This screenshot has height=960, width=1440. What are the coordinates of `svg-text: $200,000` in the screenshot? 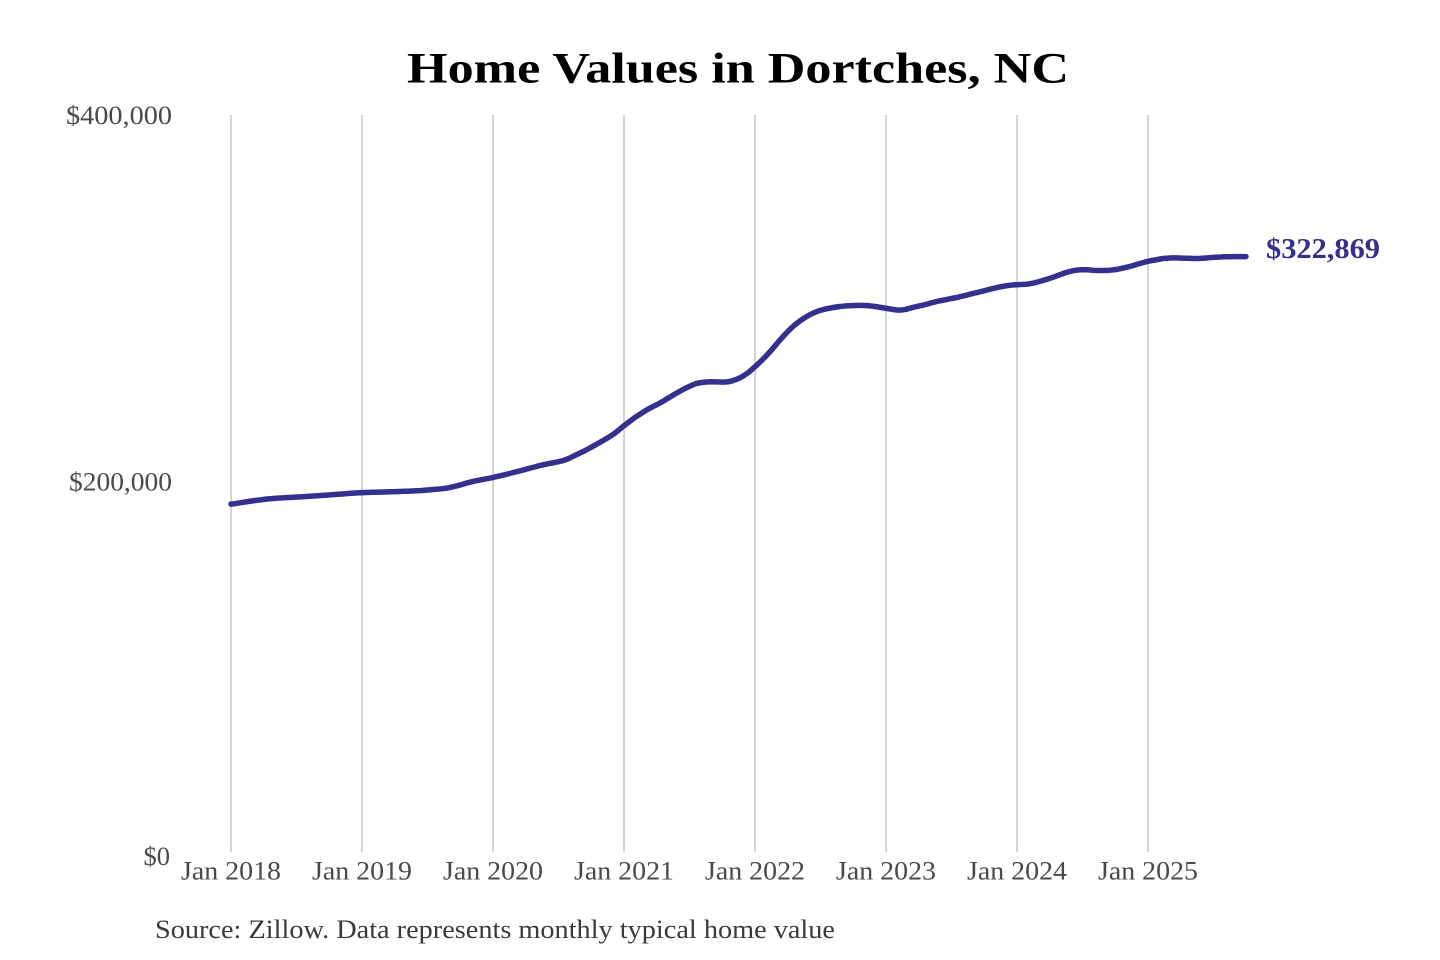 It's located at (120, 482).